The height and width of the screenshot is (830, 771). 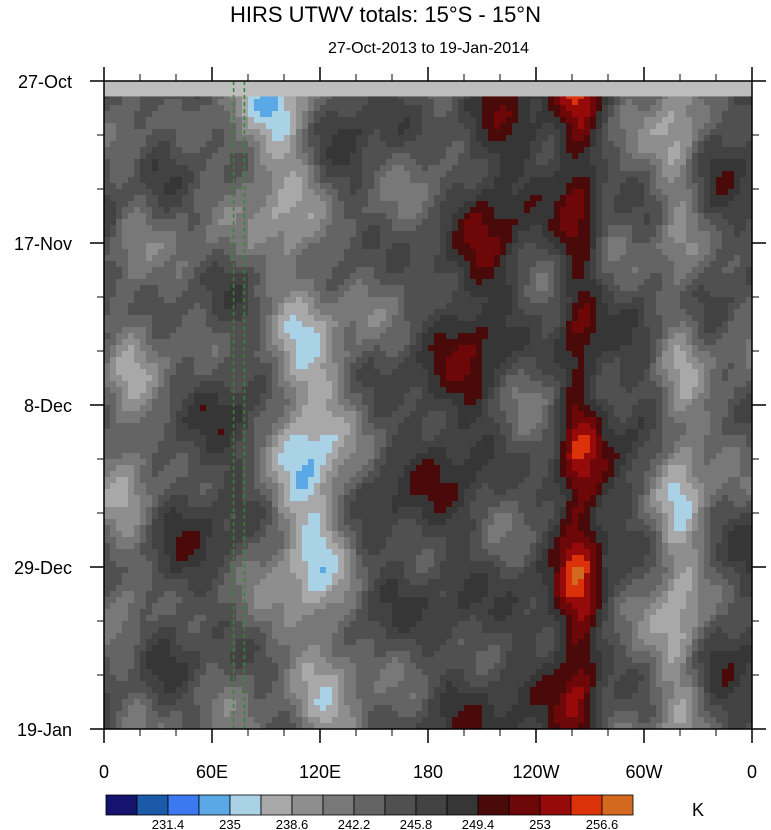 What do you see at coordinates (540, 823) in the screenshot?
I see `colorbar-label-6: 253` at bounding box center [540, 823].